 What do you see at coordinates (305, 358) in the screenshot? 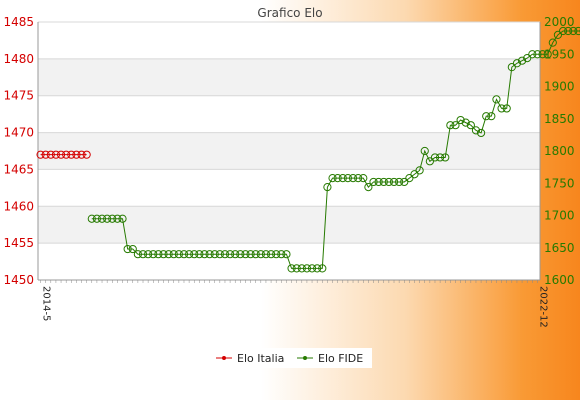
I see `legend-dot-elo-fide` at bounding box center [305, 358].